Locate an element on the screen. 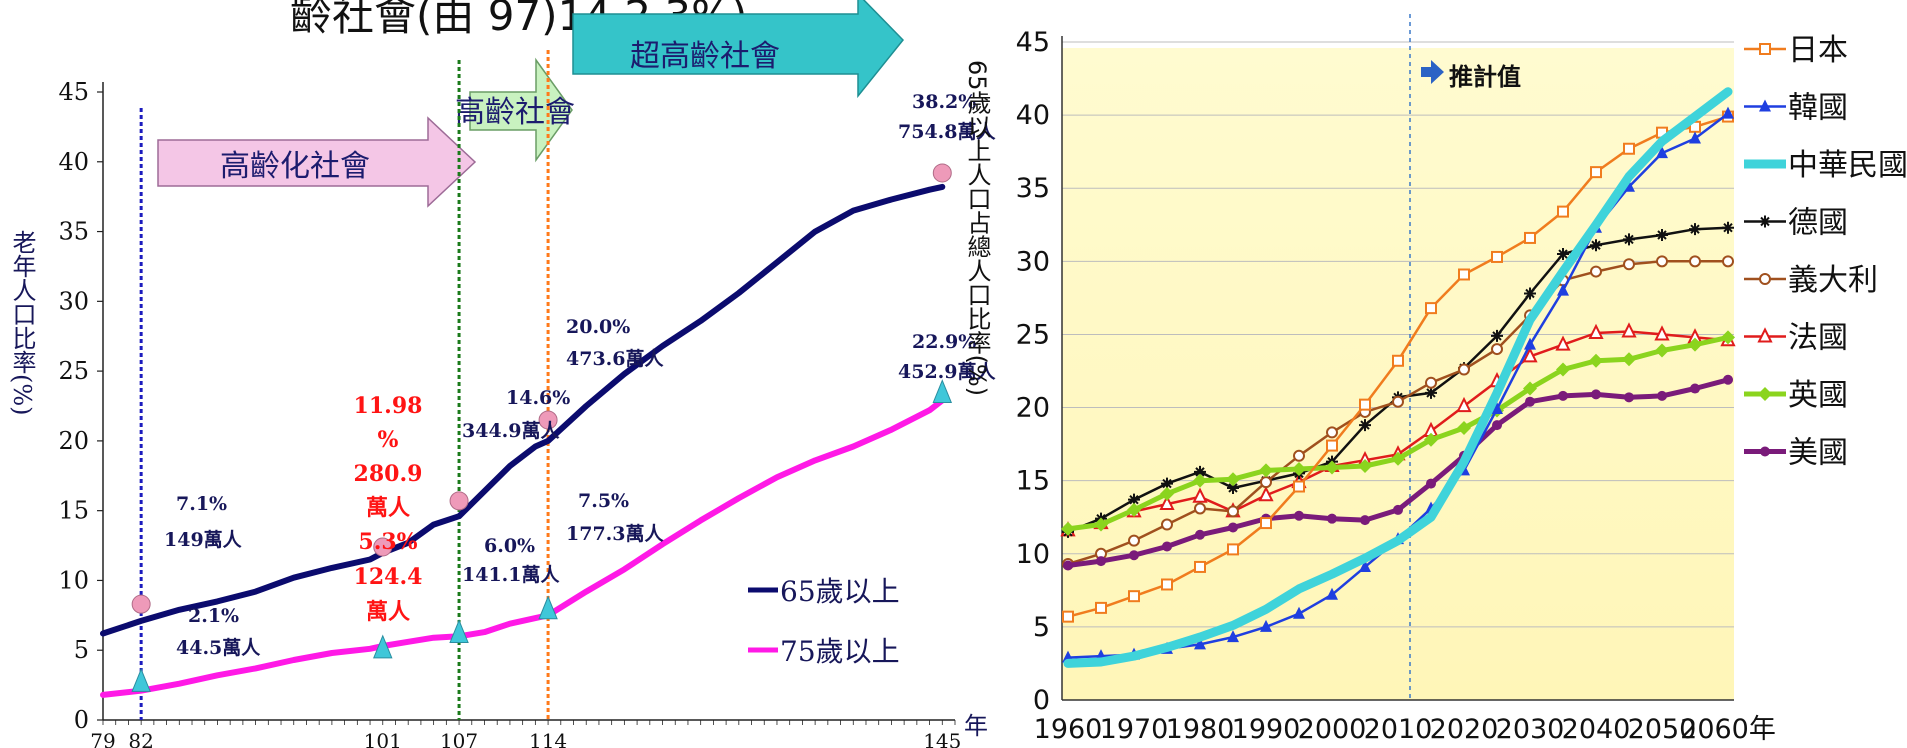  legend-label: 英國 is located at coordinates (1818, 395).